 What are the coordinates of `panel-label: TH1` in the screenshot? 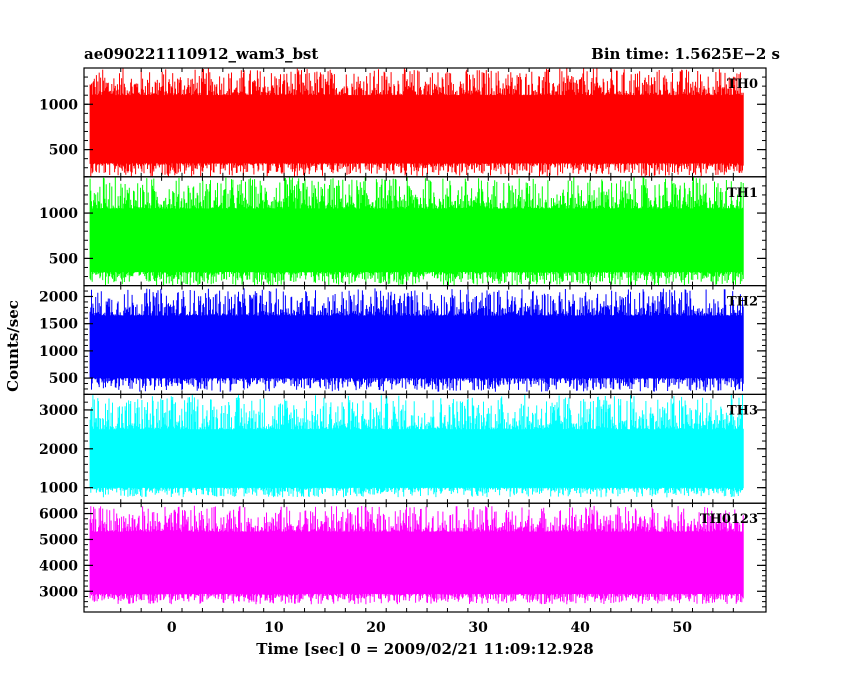 It's located at (742, 193).